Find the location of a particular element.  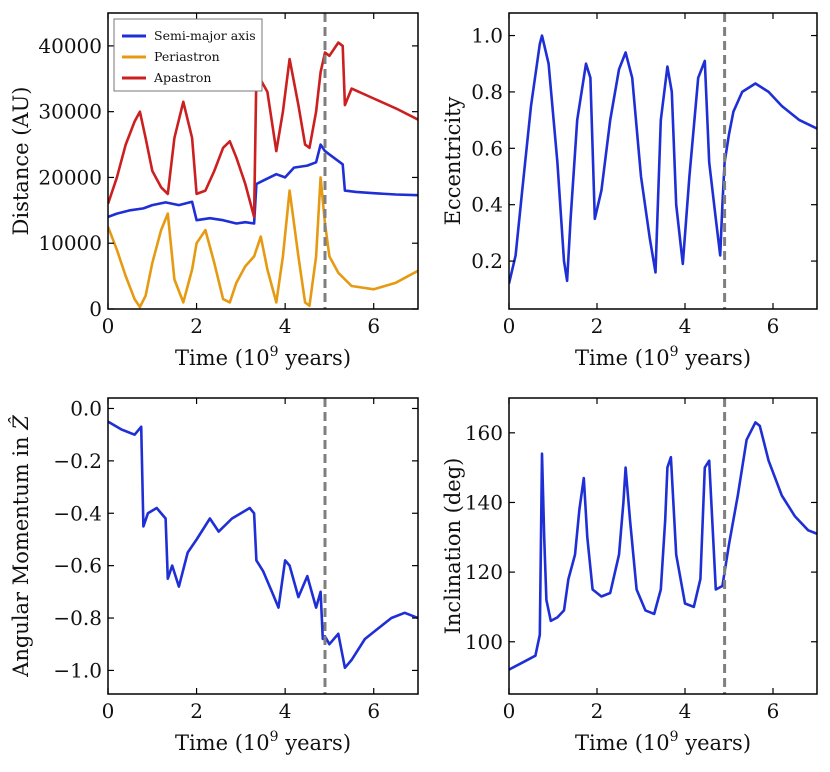

axes-frame-eccentricity is located at coordinates (663, 161).